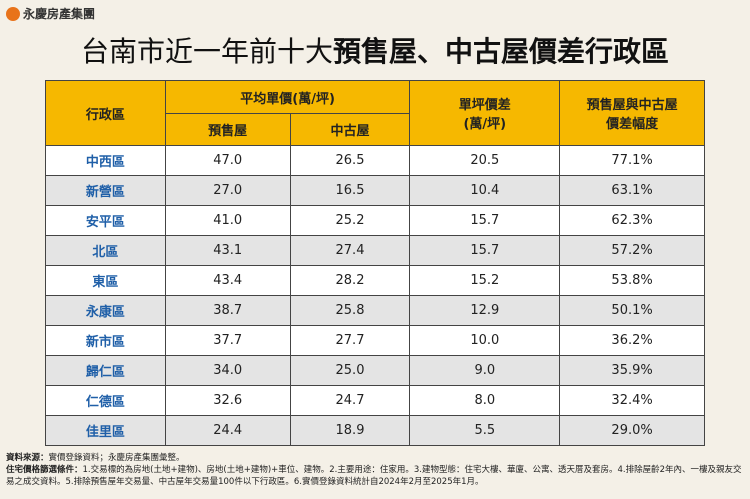  I want to click on logo-text: 永慶房產集團, so click(59, 14).